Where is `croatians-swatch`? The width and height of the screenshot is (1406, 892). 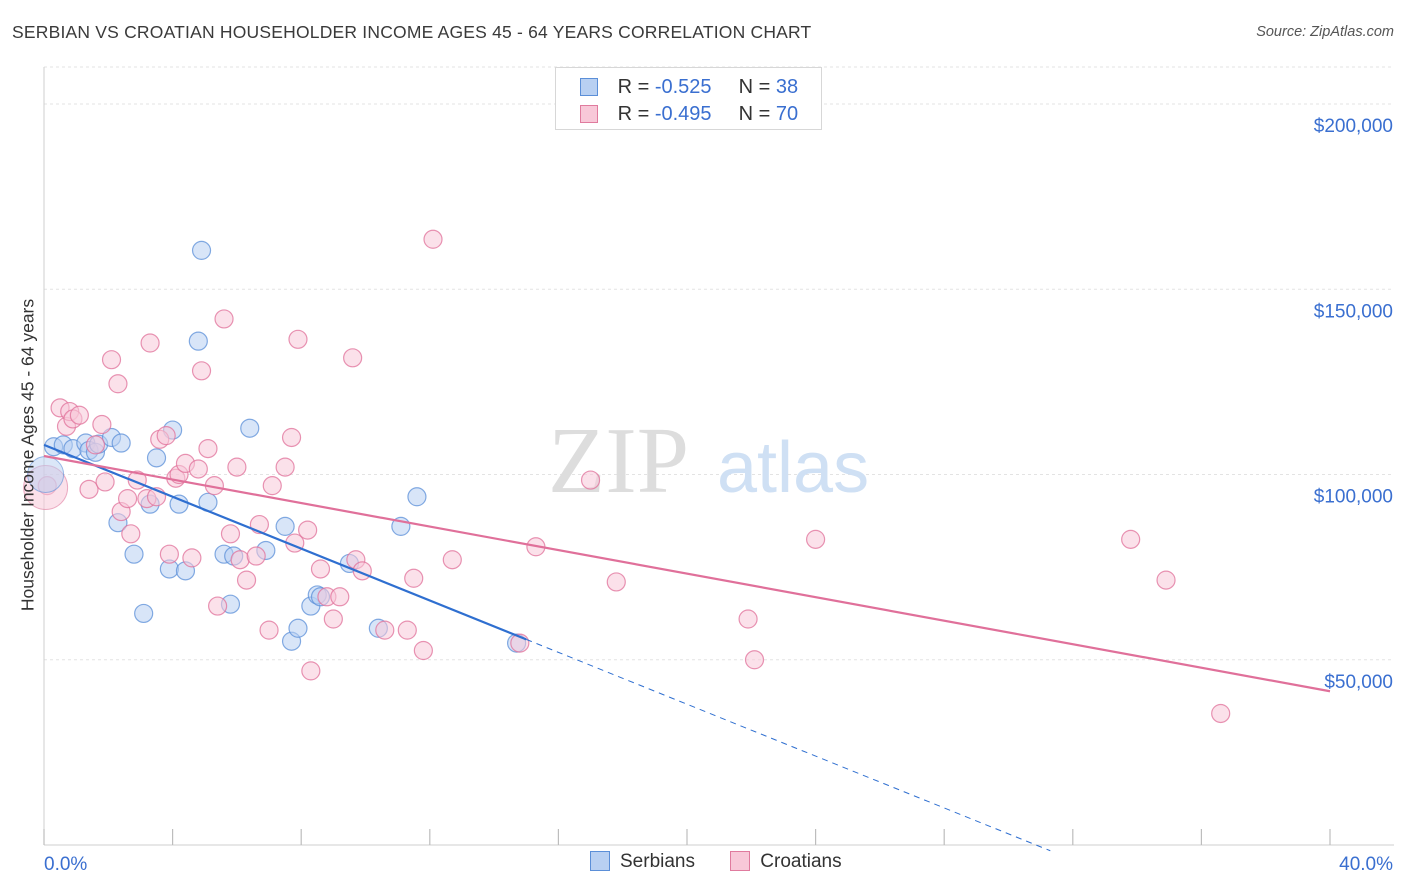 croatians-swatch is located at coordinates (589, 114).